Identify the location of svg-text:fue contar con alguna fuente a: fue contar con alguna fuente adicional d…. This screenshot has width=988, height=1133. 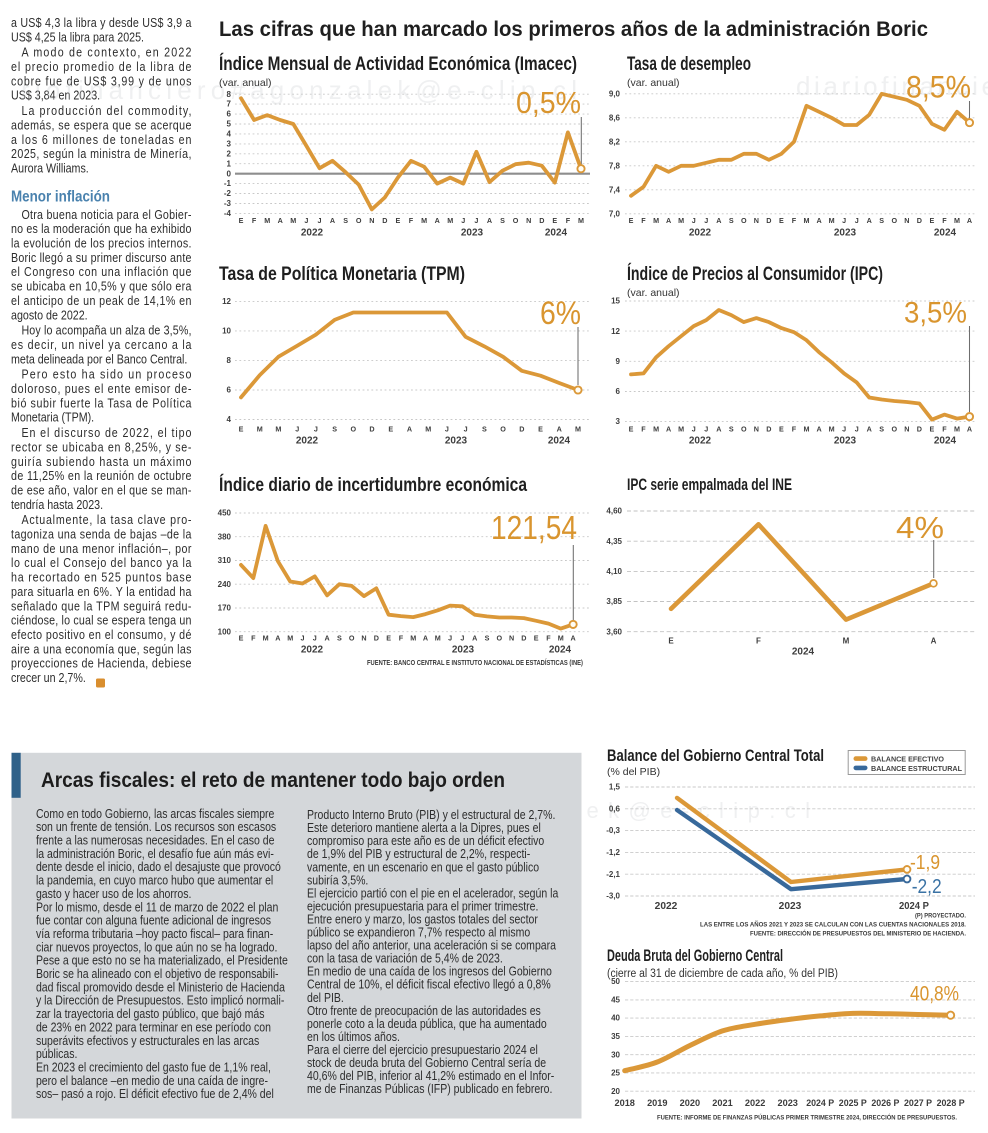
(153, 920).